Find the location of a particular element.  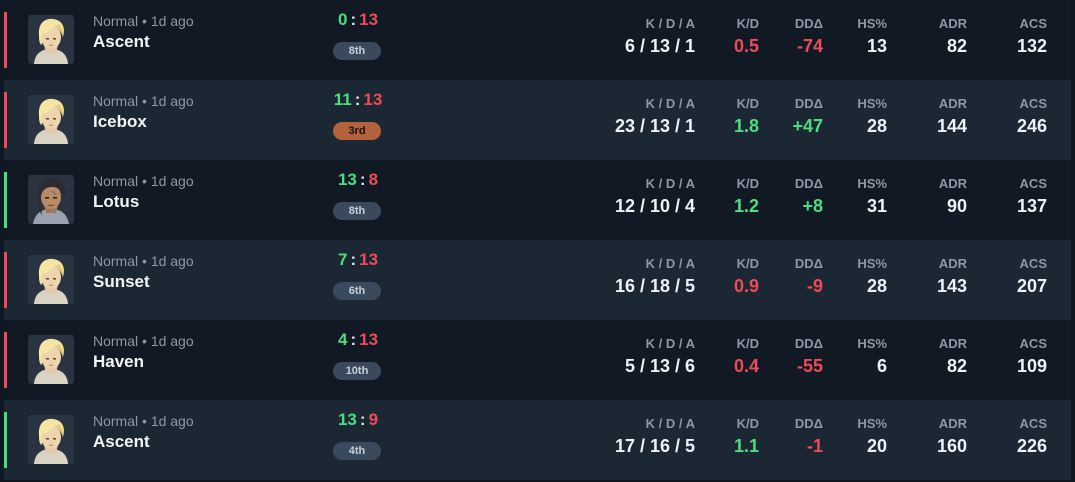

hs-value: 6 is located at coordinates (881, 366).